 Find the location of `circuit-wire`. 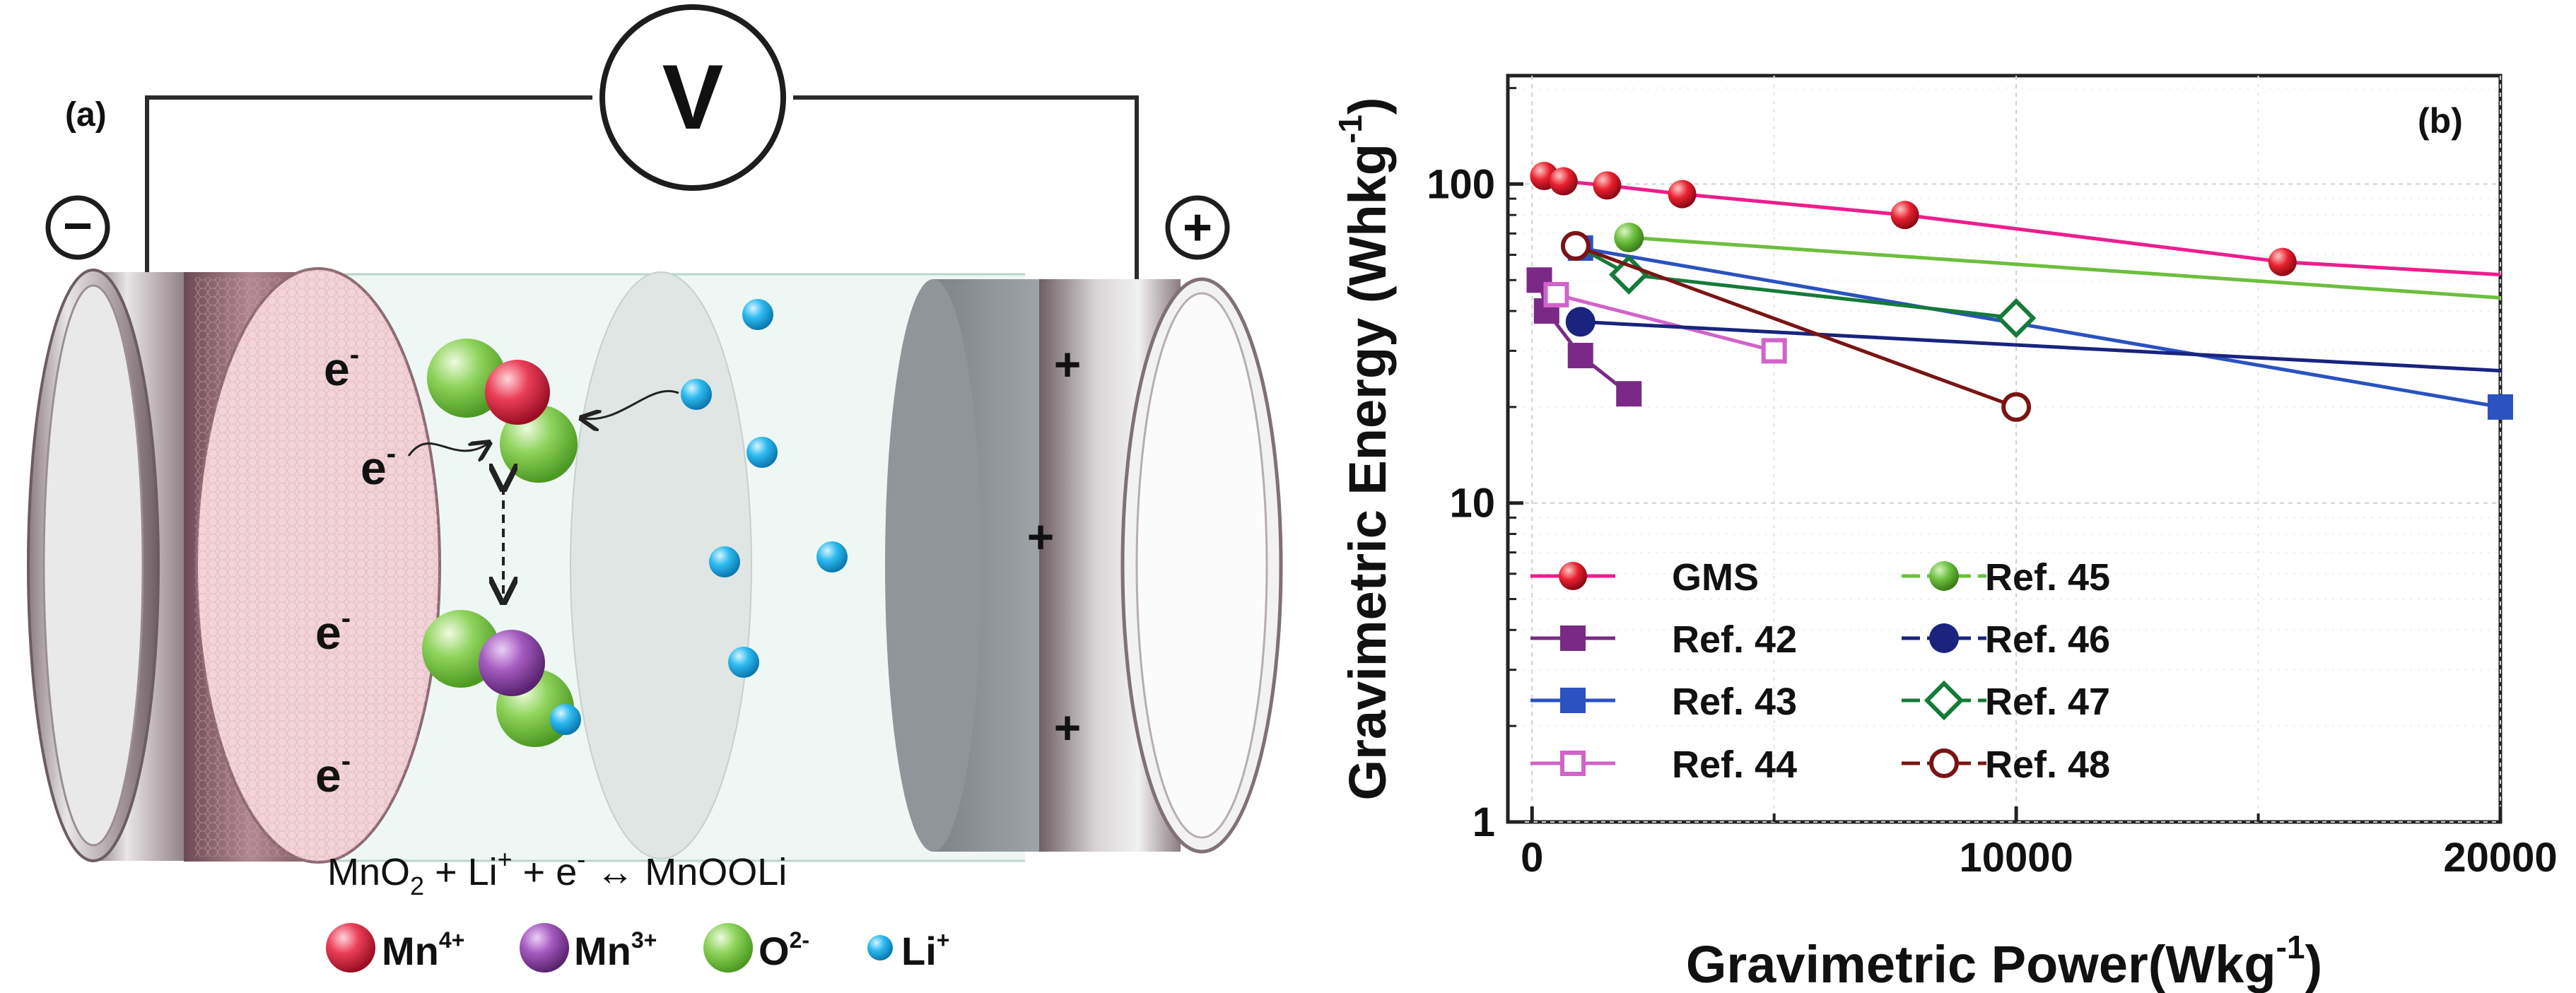

circuit-wire is located at coordinates (642, 187).